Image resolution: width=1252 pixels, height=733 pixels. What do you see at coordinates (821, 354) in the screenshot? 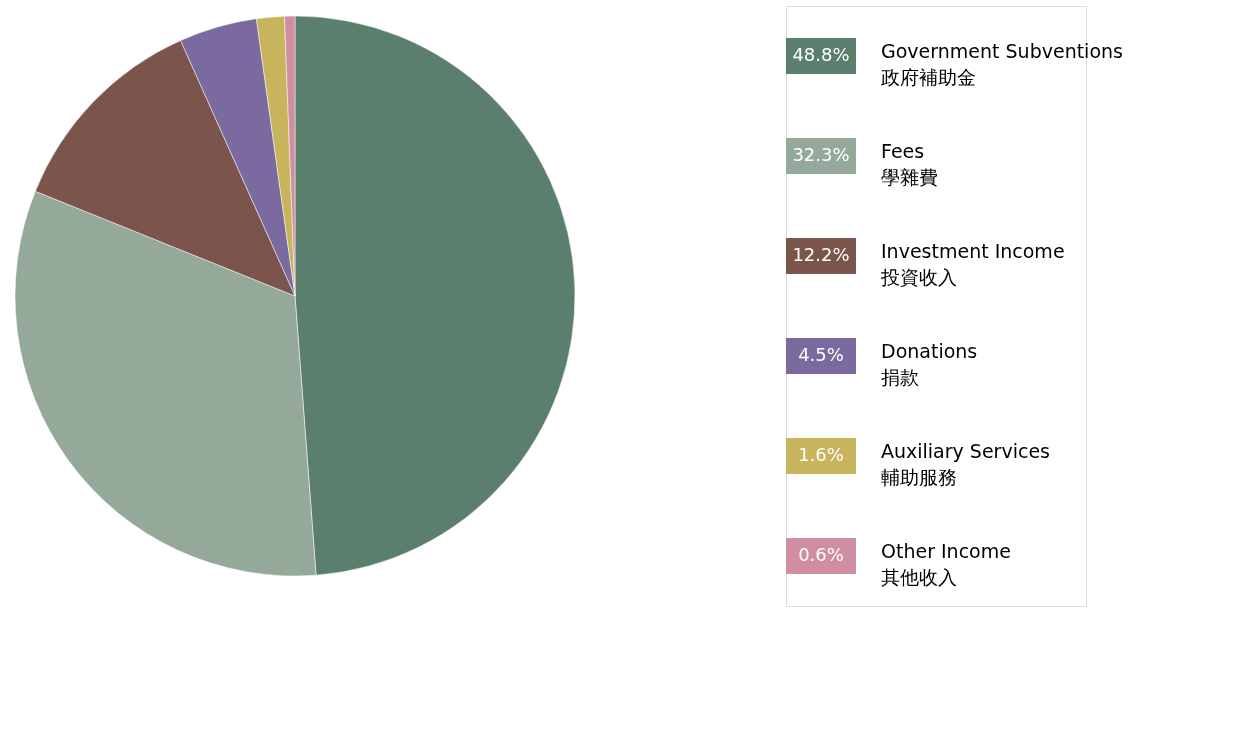
I see `data-label: 4.5%` at bounding box center [821, 354].